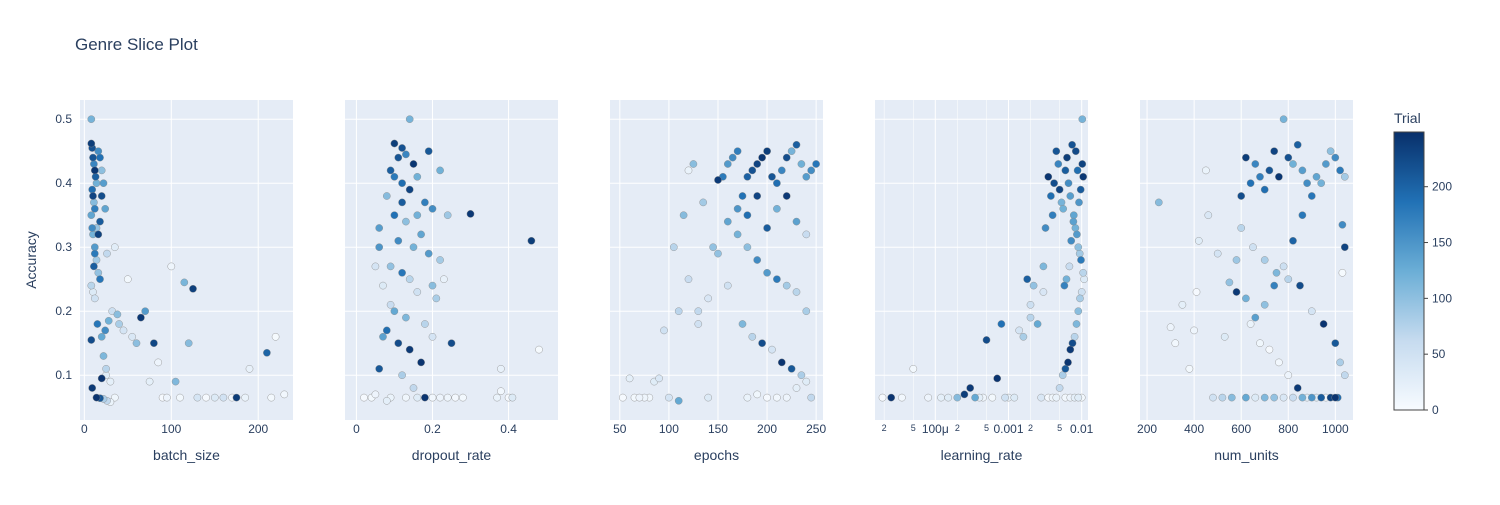  What do you see at coordinates (1435, 410) in the screenshot?
I see `colorbar-tick-label: 0` at bounding box center [1435, 410].